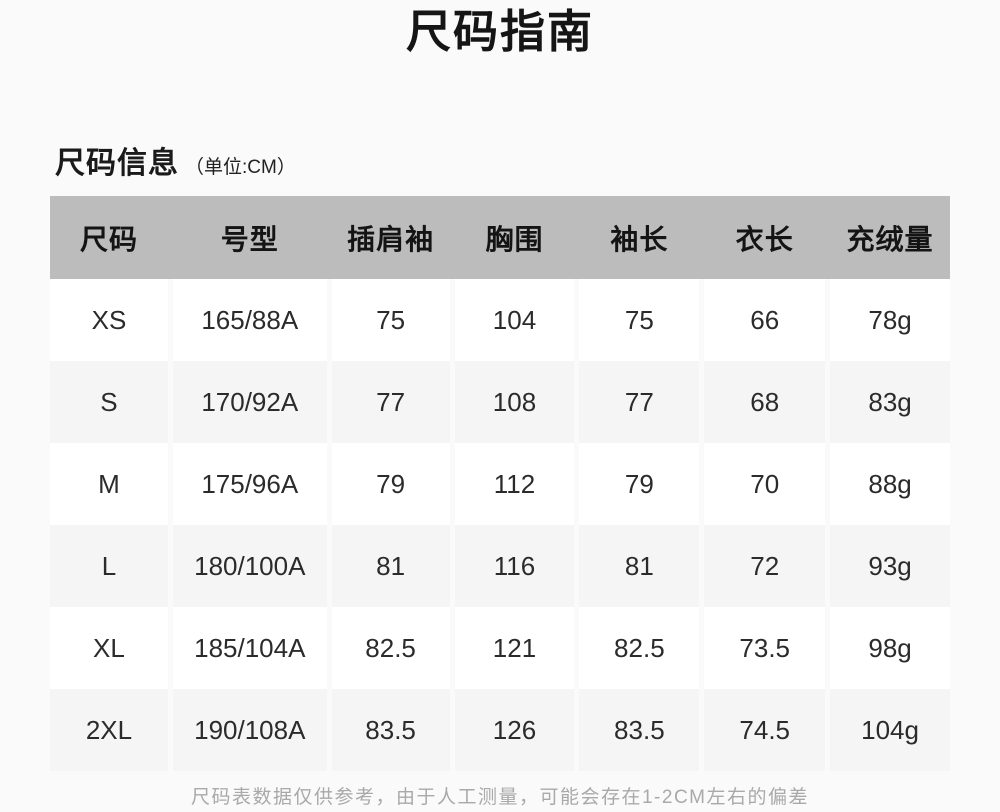  Describe the element at coordinates (890, 648) in the screenshot. I see `table-cell: 98g` at that location.